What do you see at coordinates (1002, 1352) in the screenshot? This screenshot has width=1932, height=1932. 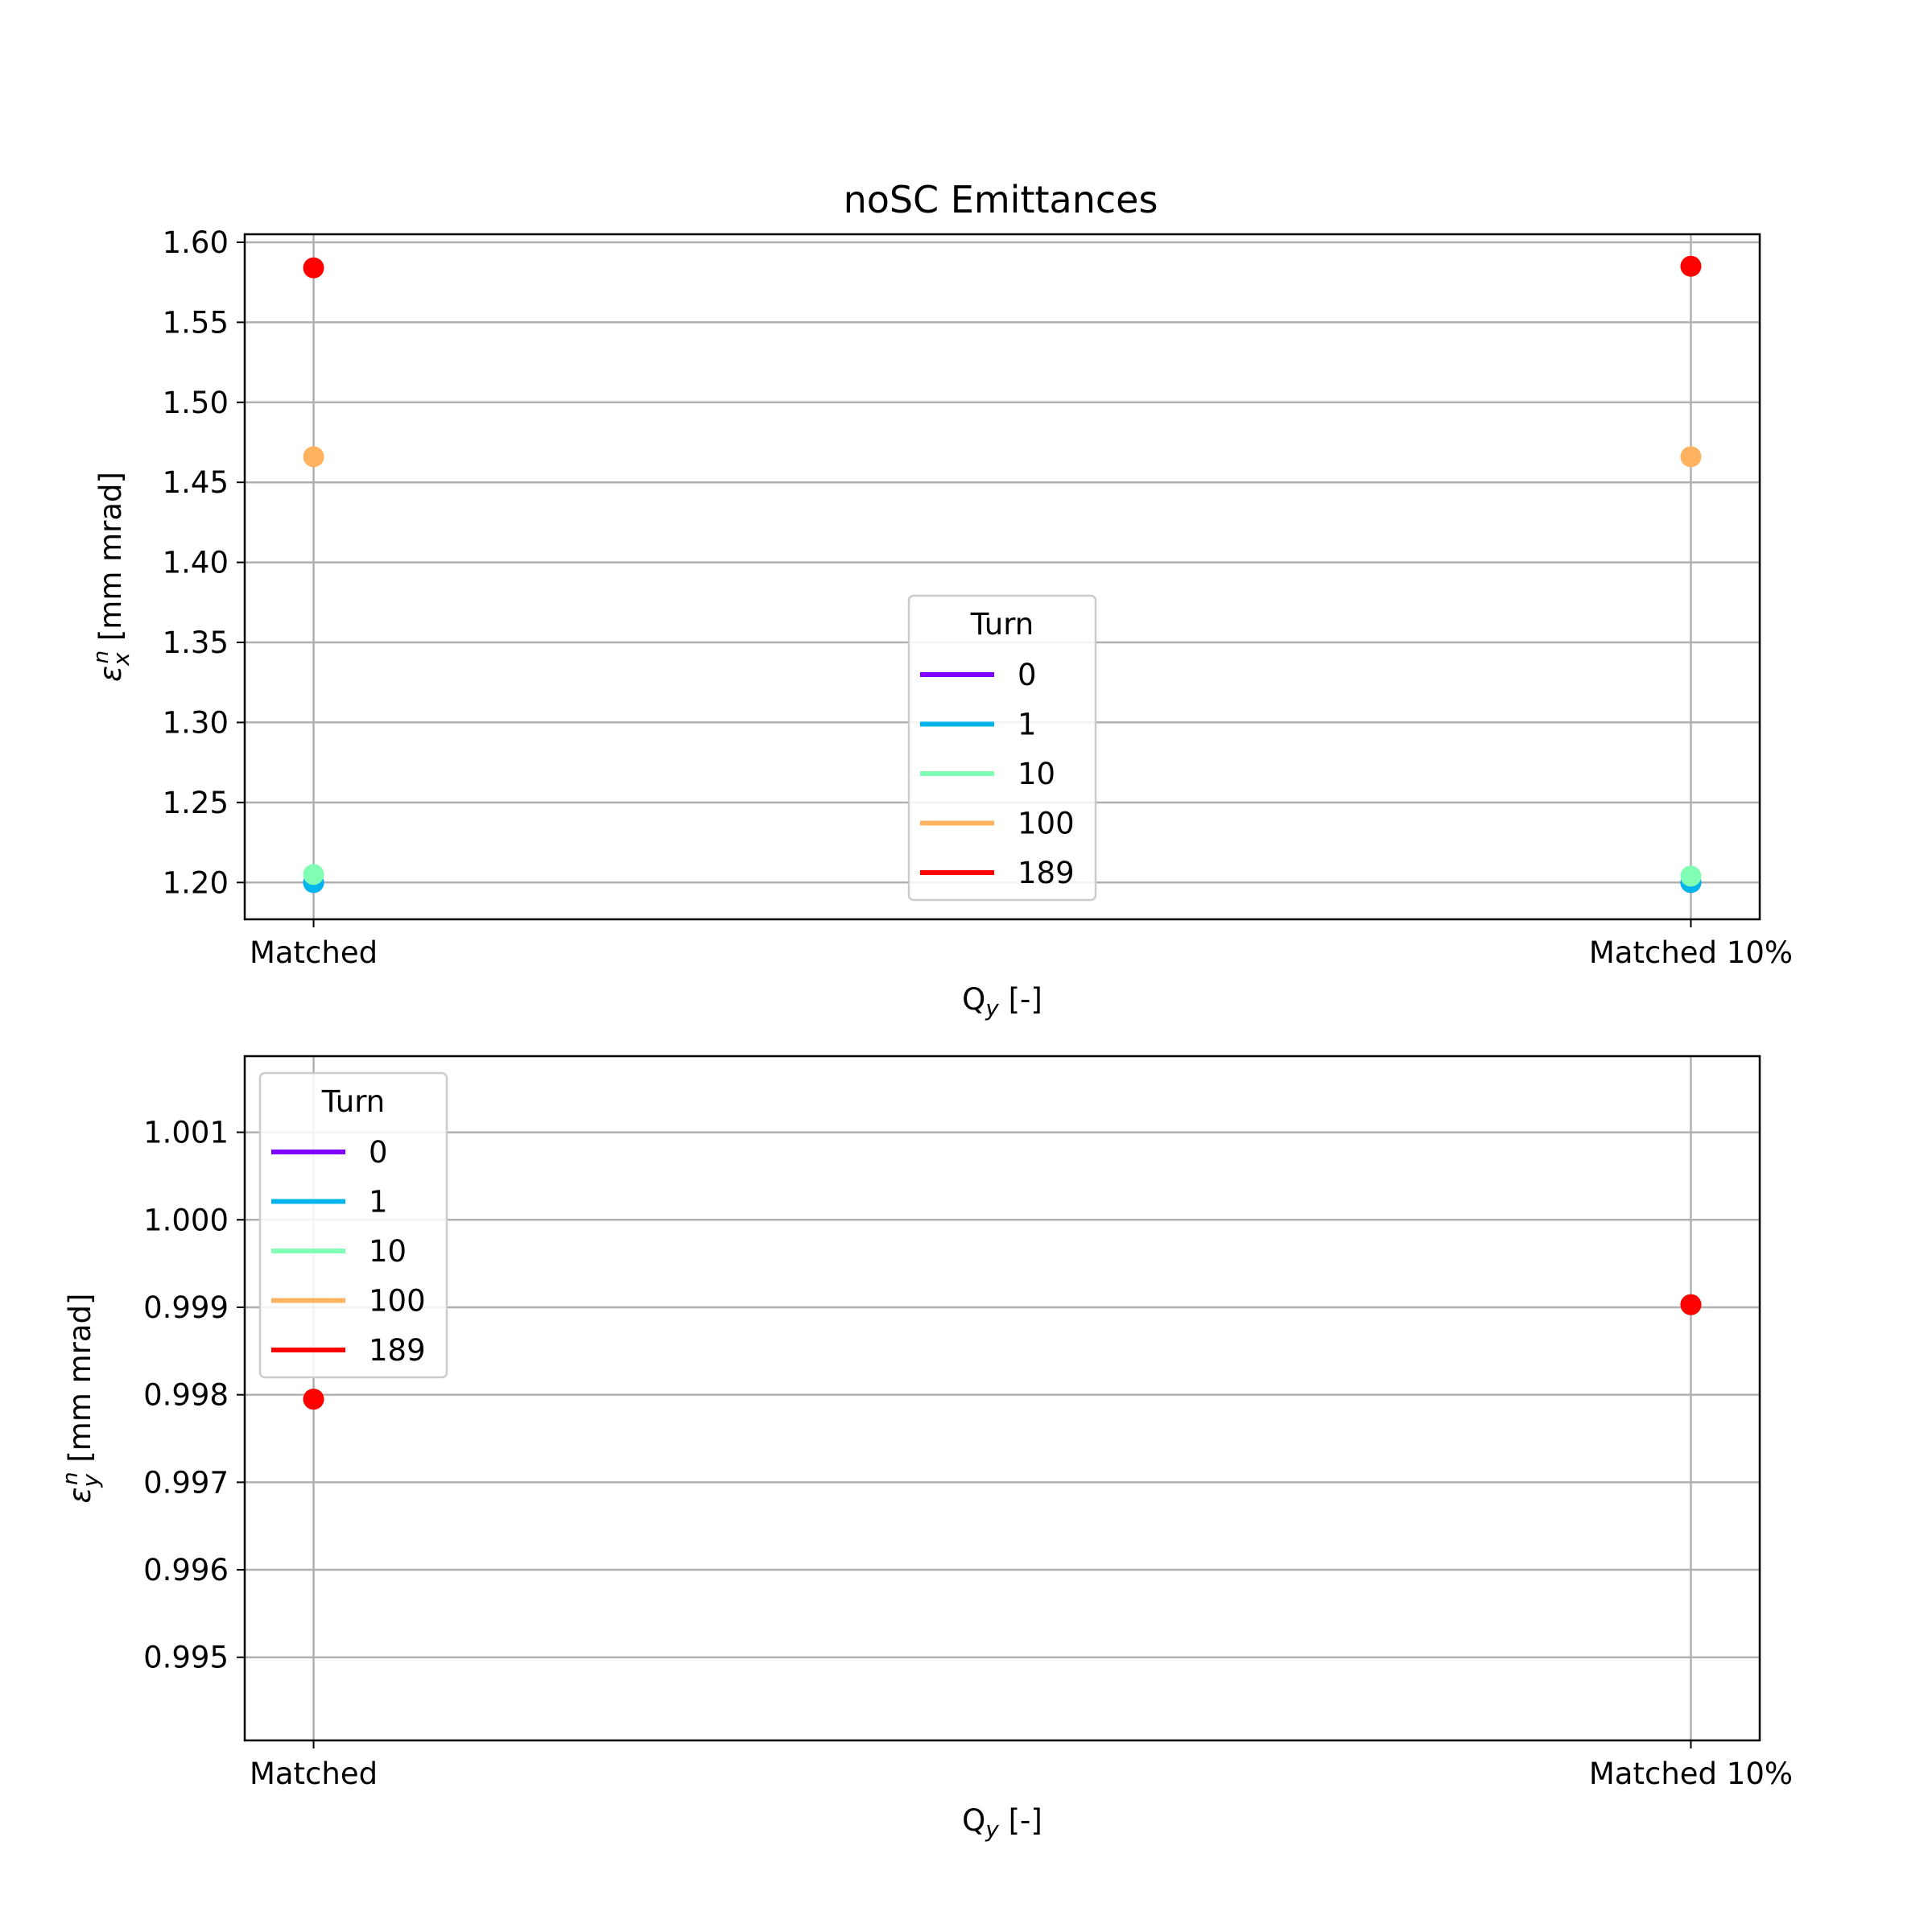 I see `bottom-markers` at bounding box center [1002, 1352].